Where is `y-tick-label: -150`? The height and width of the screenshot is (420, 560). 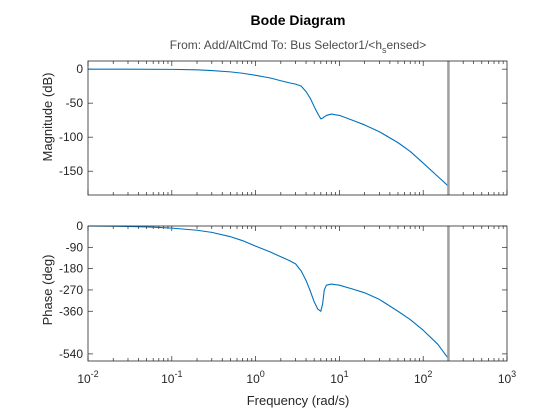
y-tick-label: -150 is located at coordinates (71, 171).